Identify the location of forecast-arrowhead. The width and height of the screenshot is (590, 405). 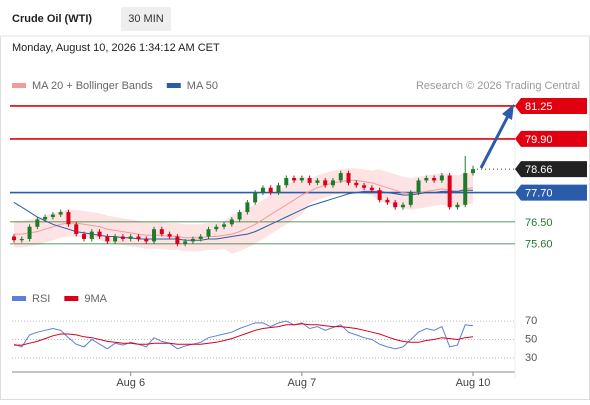
(508, 112).